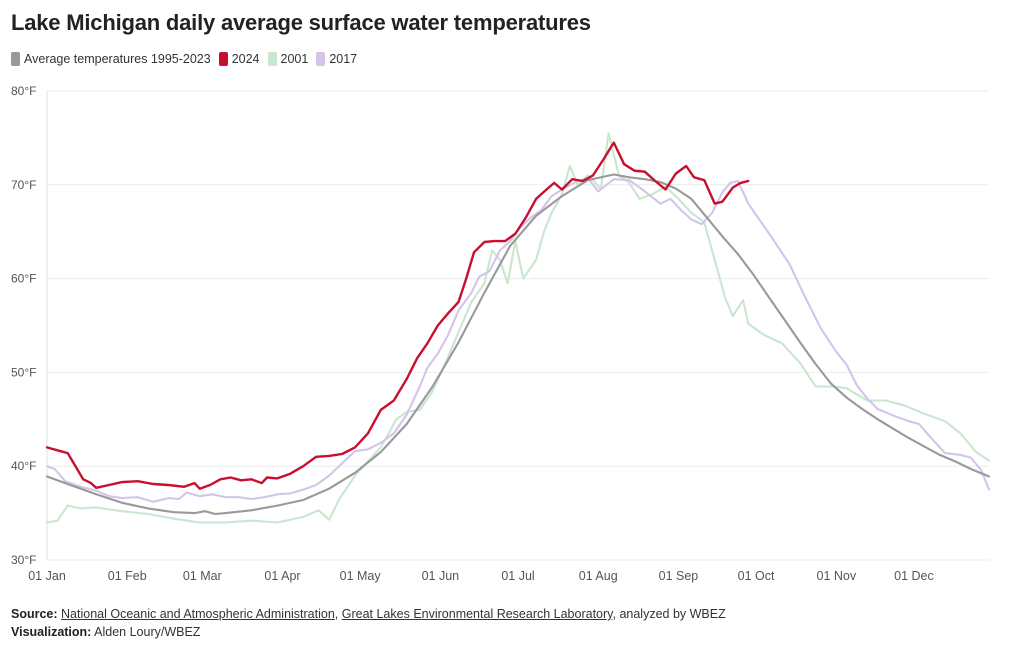 This screenshot has height=650, width=1020. Describe the element at coordinates (23, 372) in the screenshot. I see `y-tick-label: 50°F` at that location.